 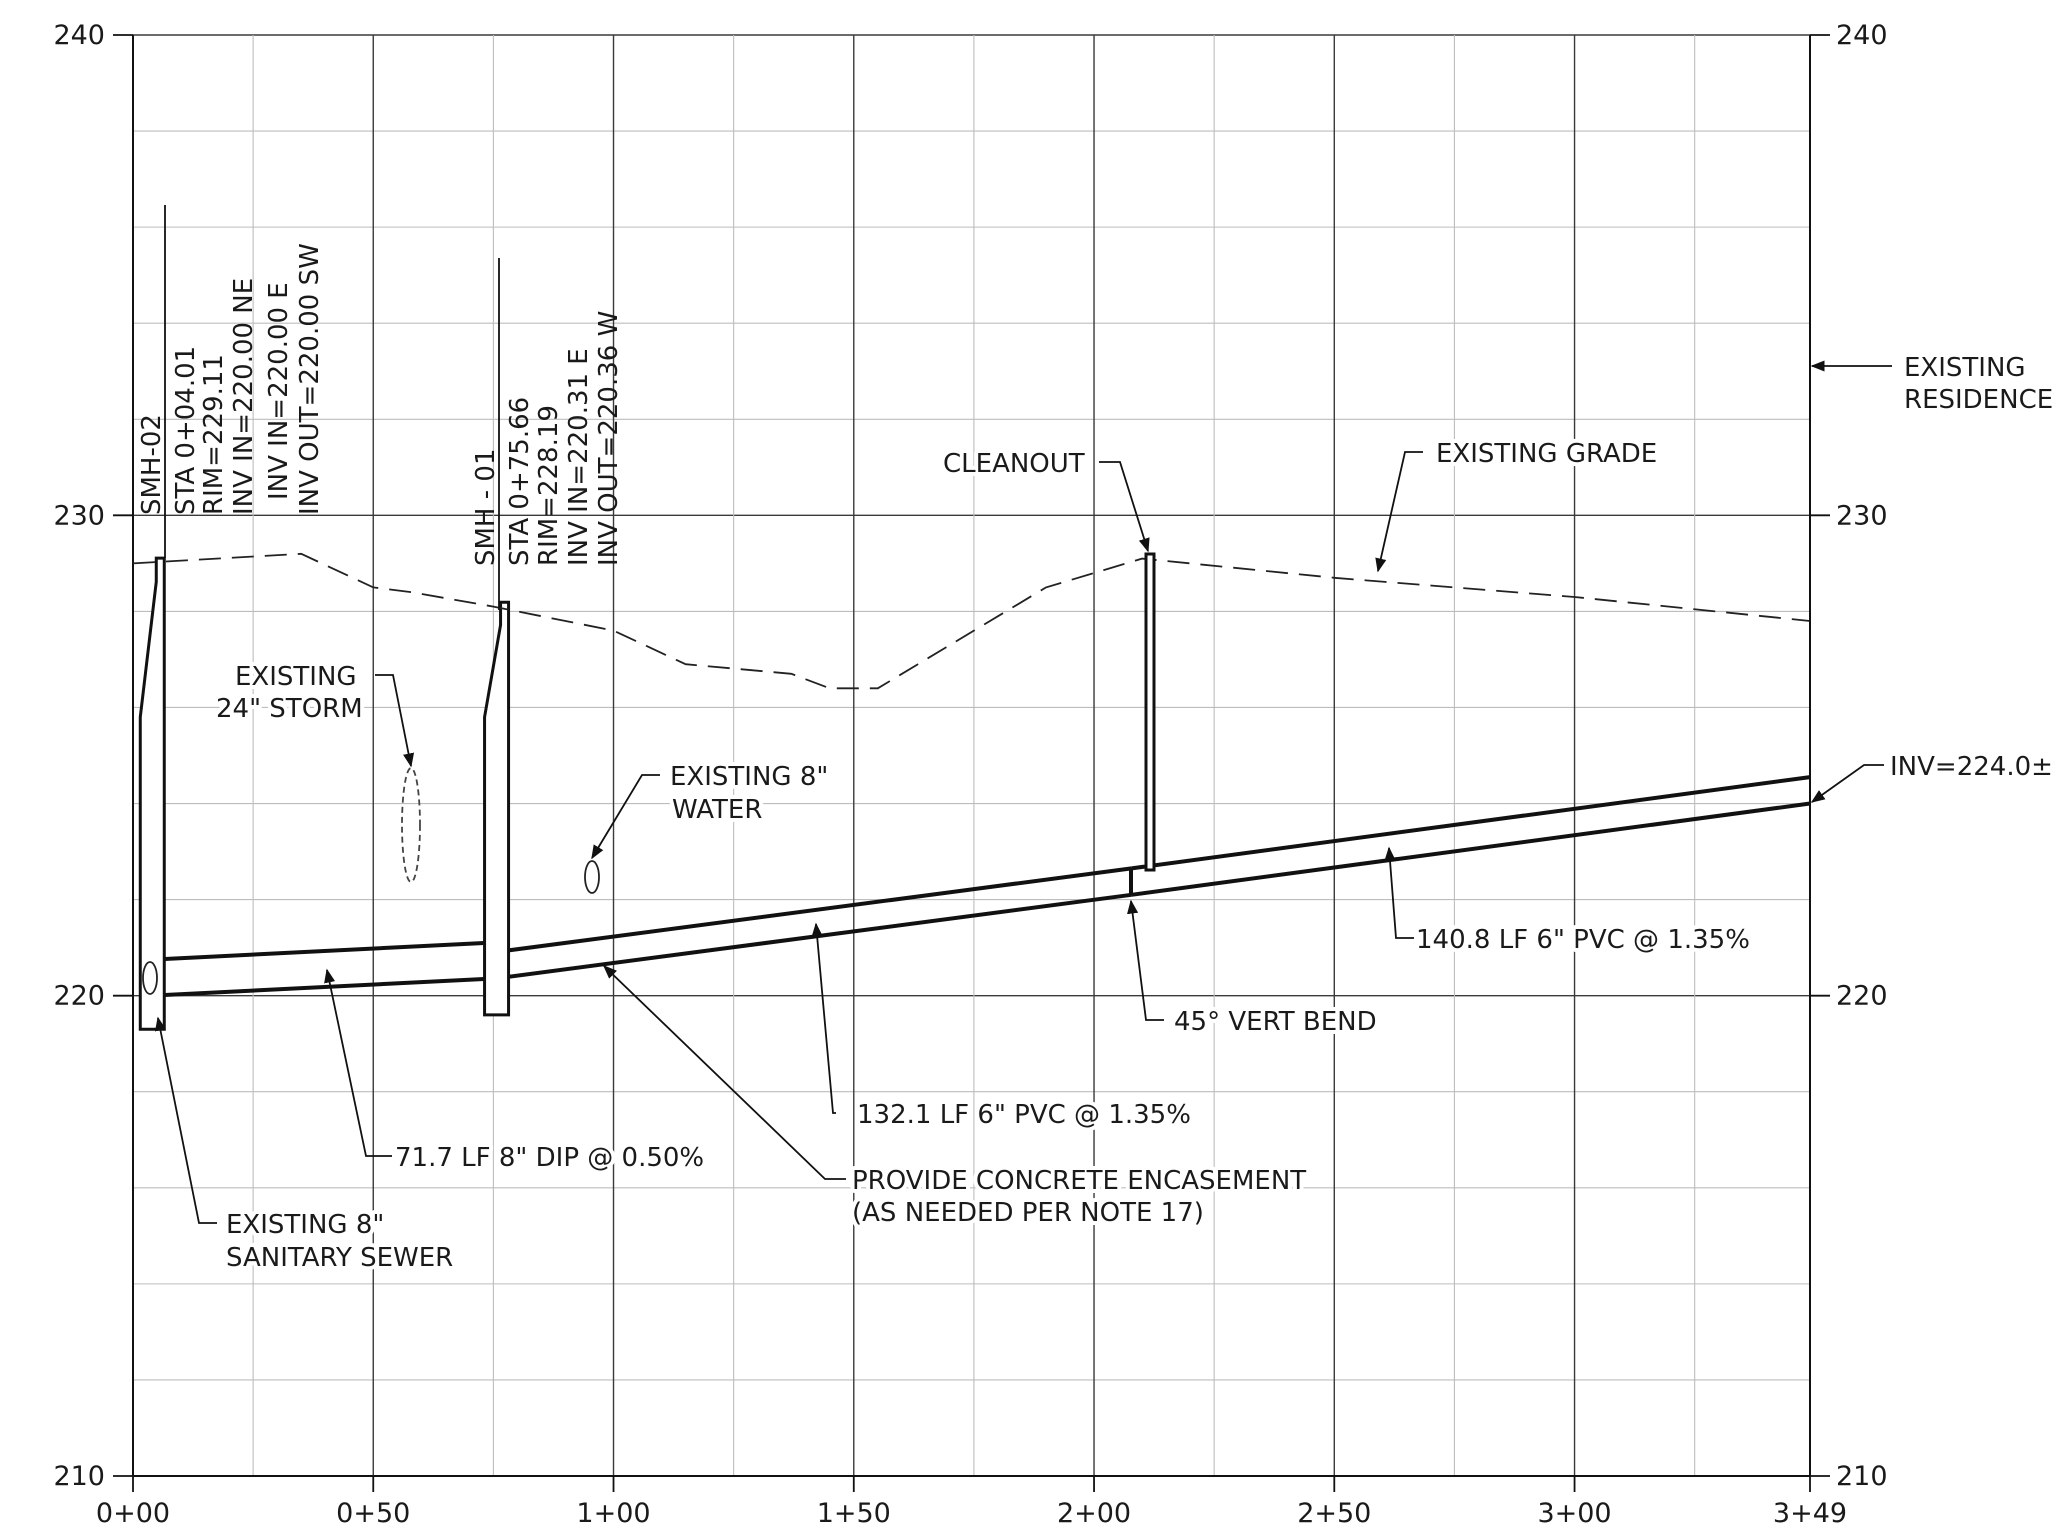 I want to click on smh-01-inv-out-w: INV OUT=220.36 W, so click(x=609, y=438).